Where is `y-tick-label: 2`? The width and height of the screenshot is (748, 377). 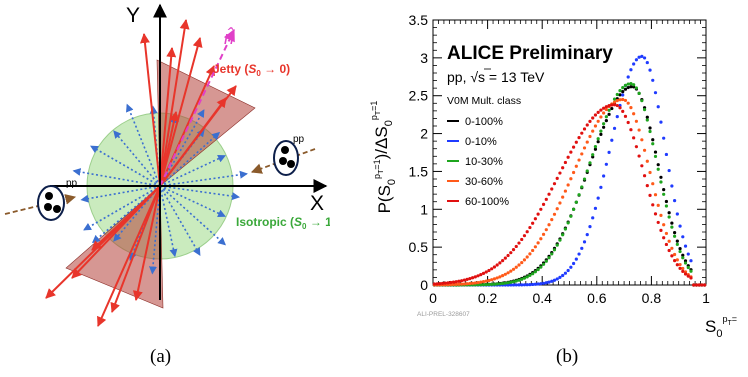
y-tick-label: 2 is located at coordinates (424, 134).